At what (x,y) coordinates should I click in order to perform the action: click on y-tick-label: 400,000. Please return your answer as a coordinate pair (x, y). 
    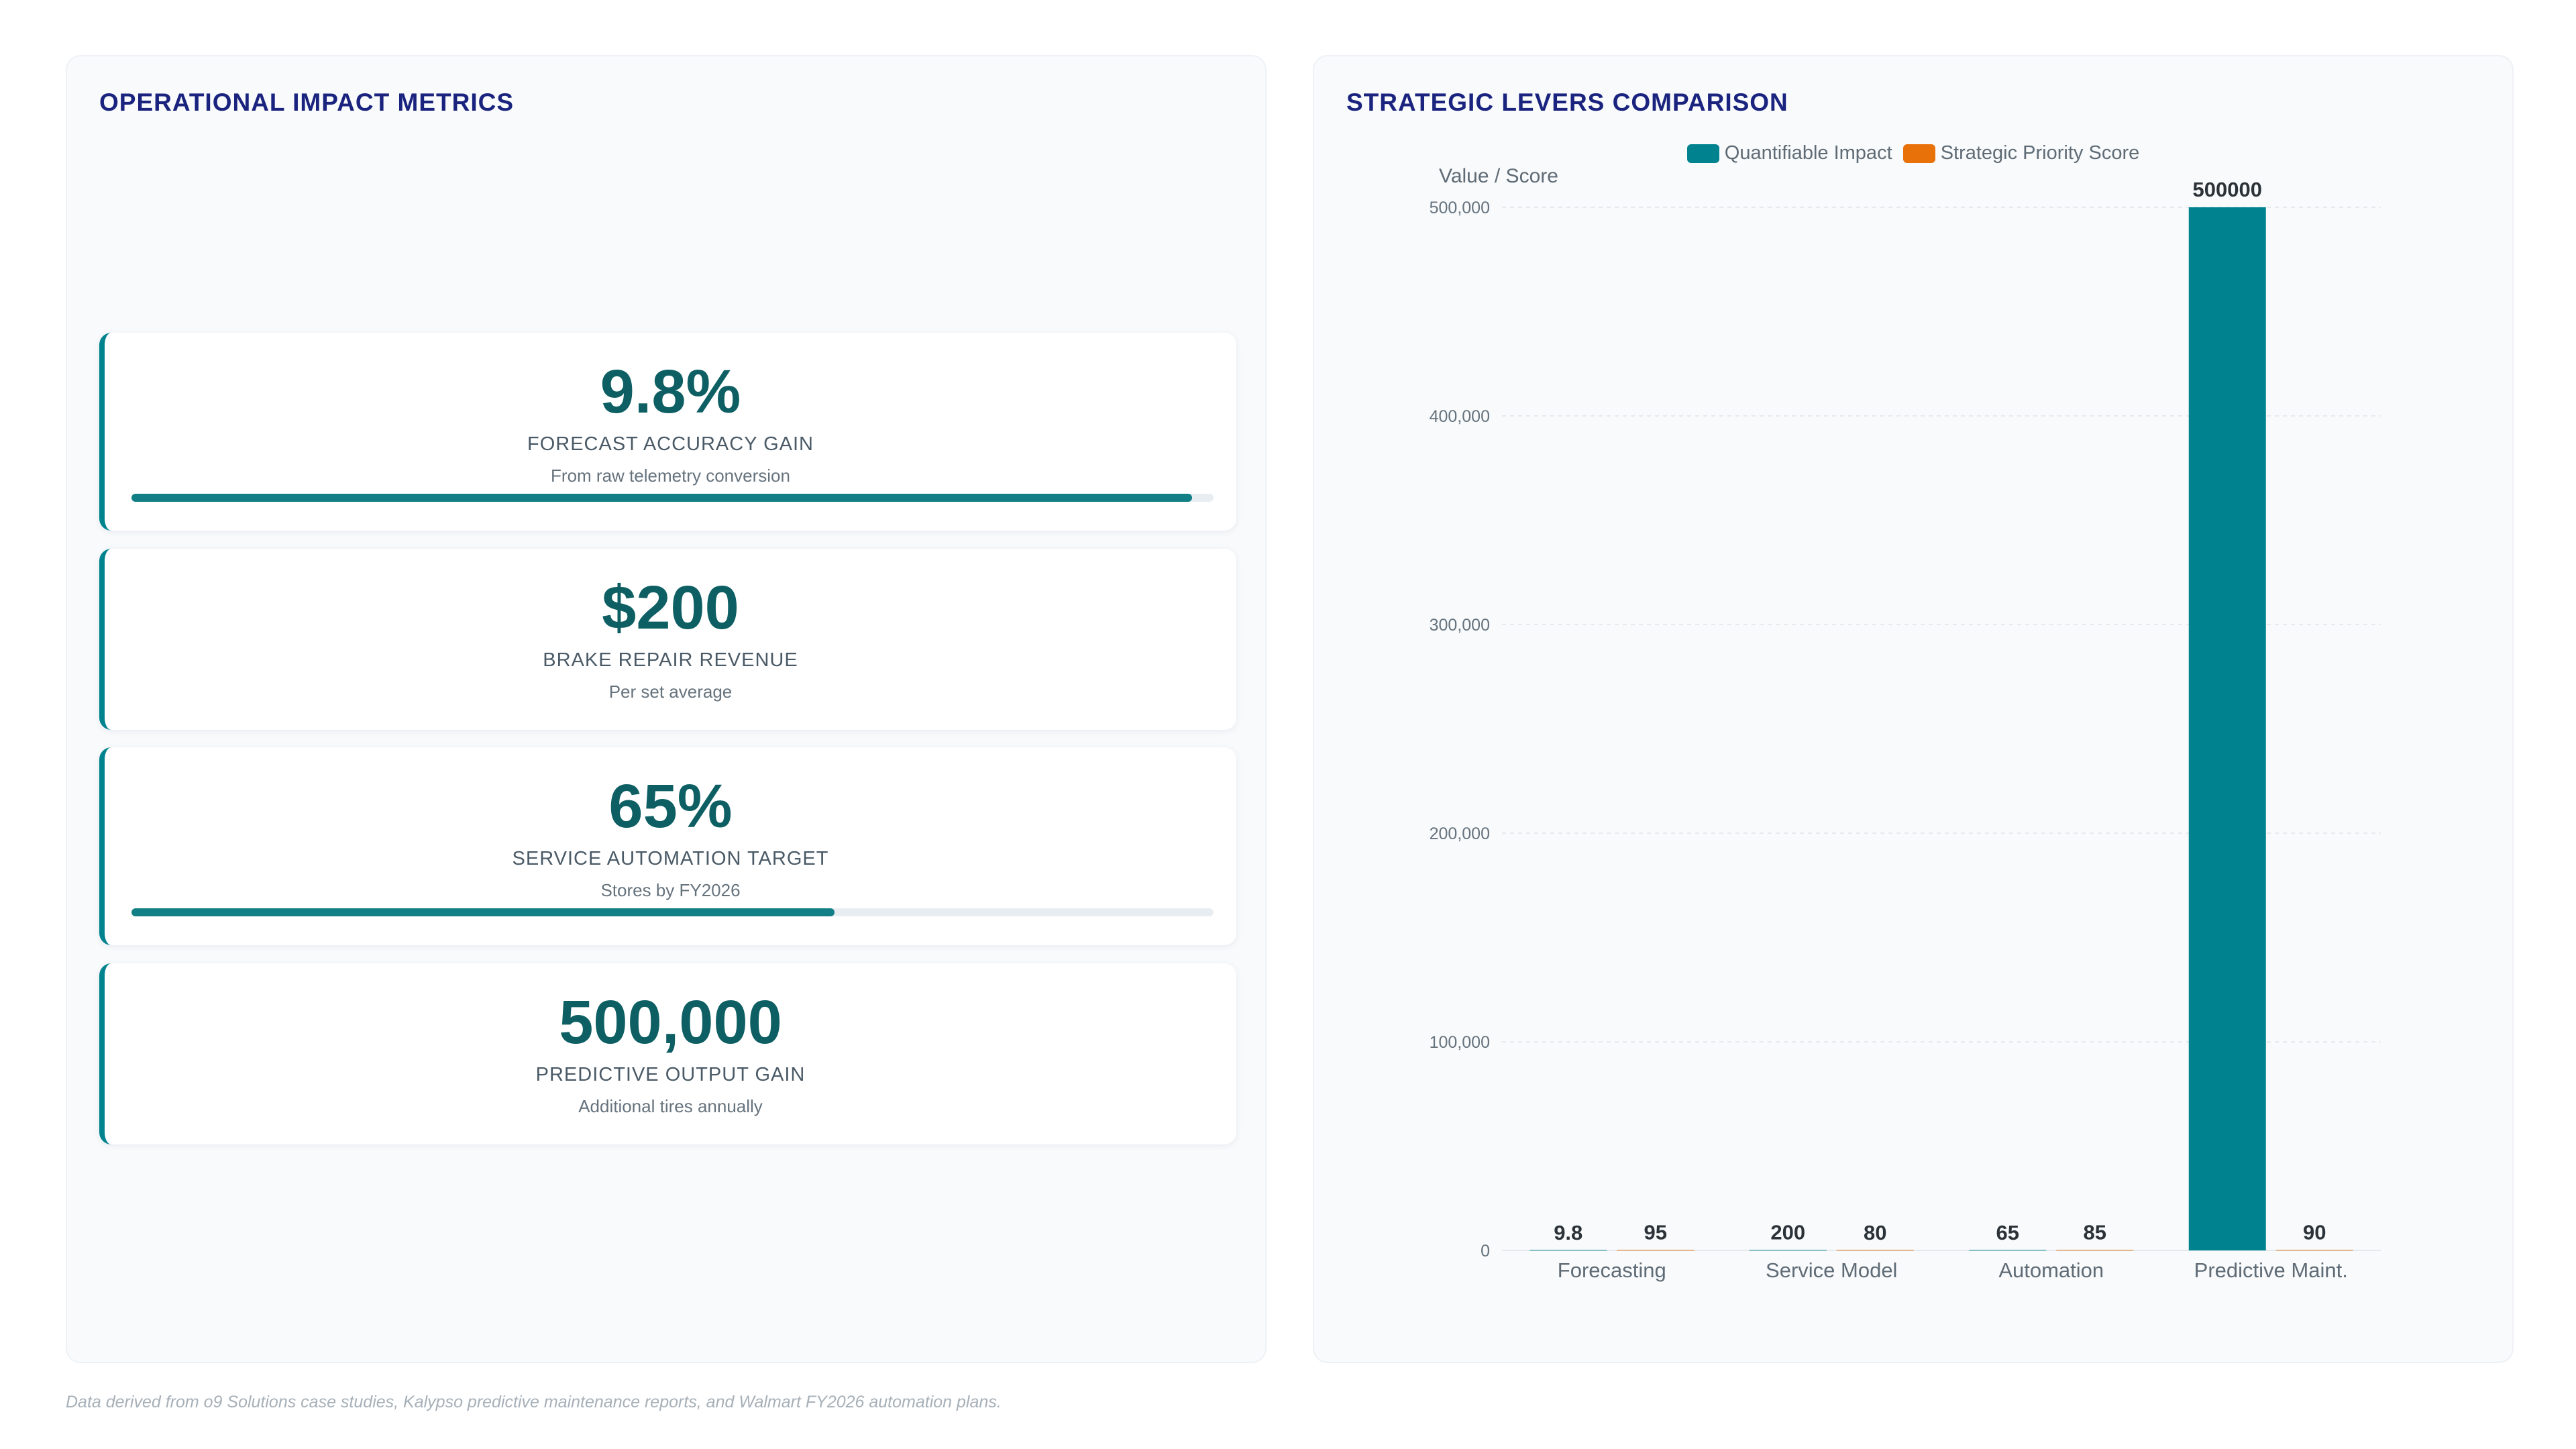
    Looking at the image, I should click on (1460, 416).